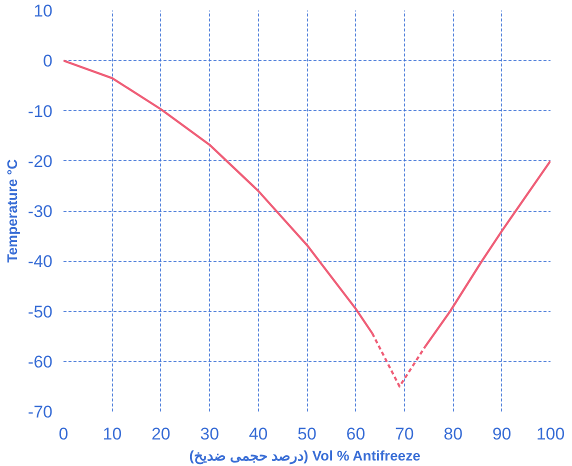 The width and height of the screenshot is (572, 466). Describe the element at coordinates (112, 434) in the screenshot. I see `x-tick-label: 10` at that location.